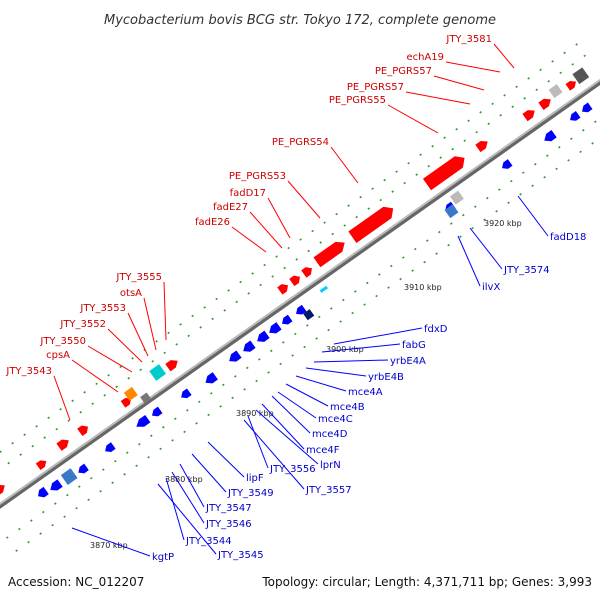  Describe the element at coordinates (82, 324) in the screenshot. I see `forward-gene-label: JTY_3552` at that location.